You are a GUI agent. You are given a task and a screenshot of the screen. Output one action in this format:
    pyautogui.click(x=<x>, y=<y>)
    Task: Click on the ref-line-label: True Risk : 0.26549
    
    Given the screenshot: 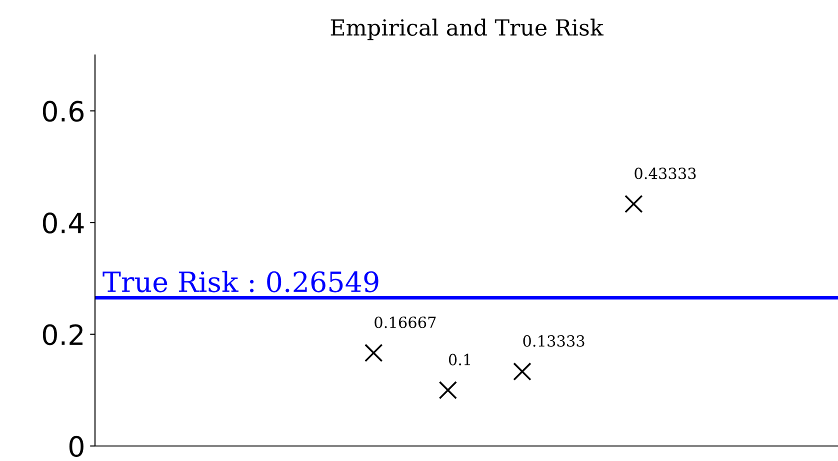 What is the action you would take?
    pyautogui.click(x=240, y=281)
    